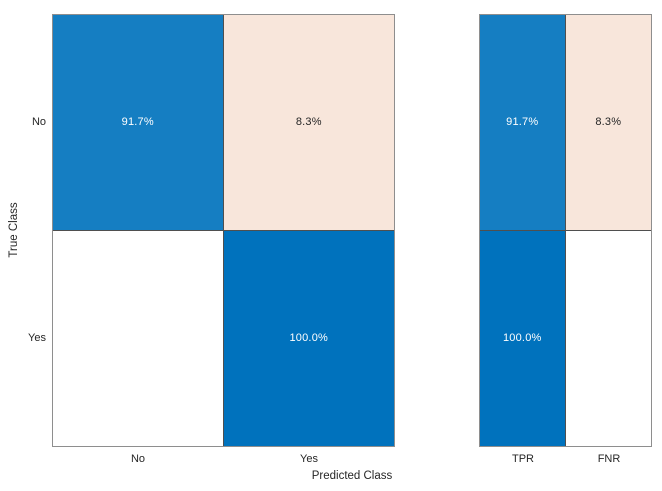 Image resolution: width=662 pixels, height=491 pixels. What do you see at coordinates (138, 338) in the screenshot?
I see `matrix-cell-true-yes-pred-no` at bounding box center [138, 338].